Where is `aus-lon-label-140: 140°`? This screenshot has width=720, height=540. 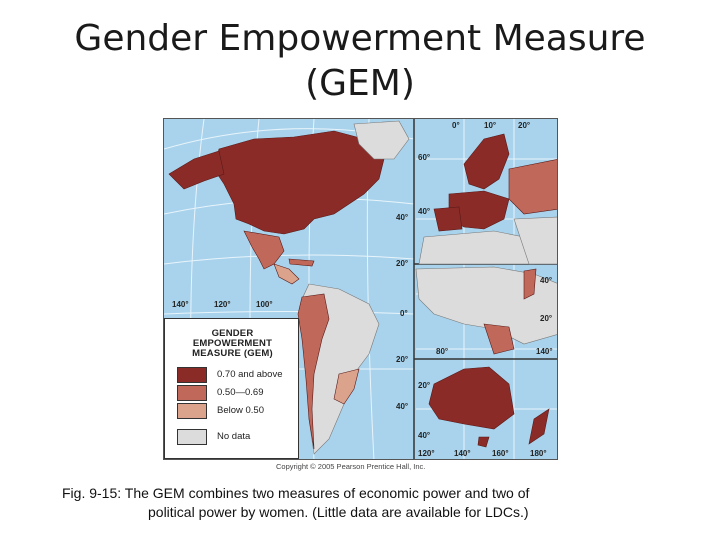
aus-lon-label-140: 140° is located at coordinates (462, 453).